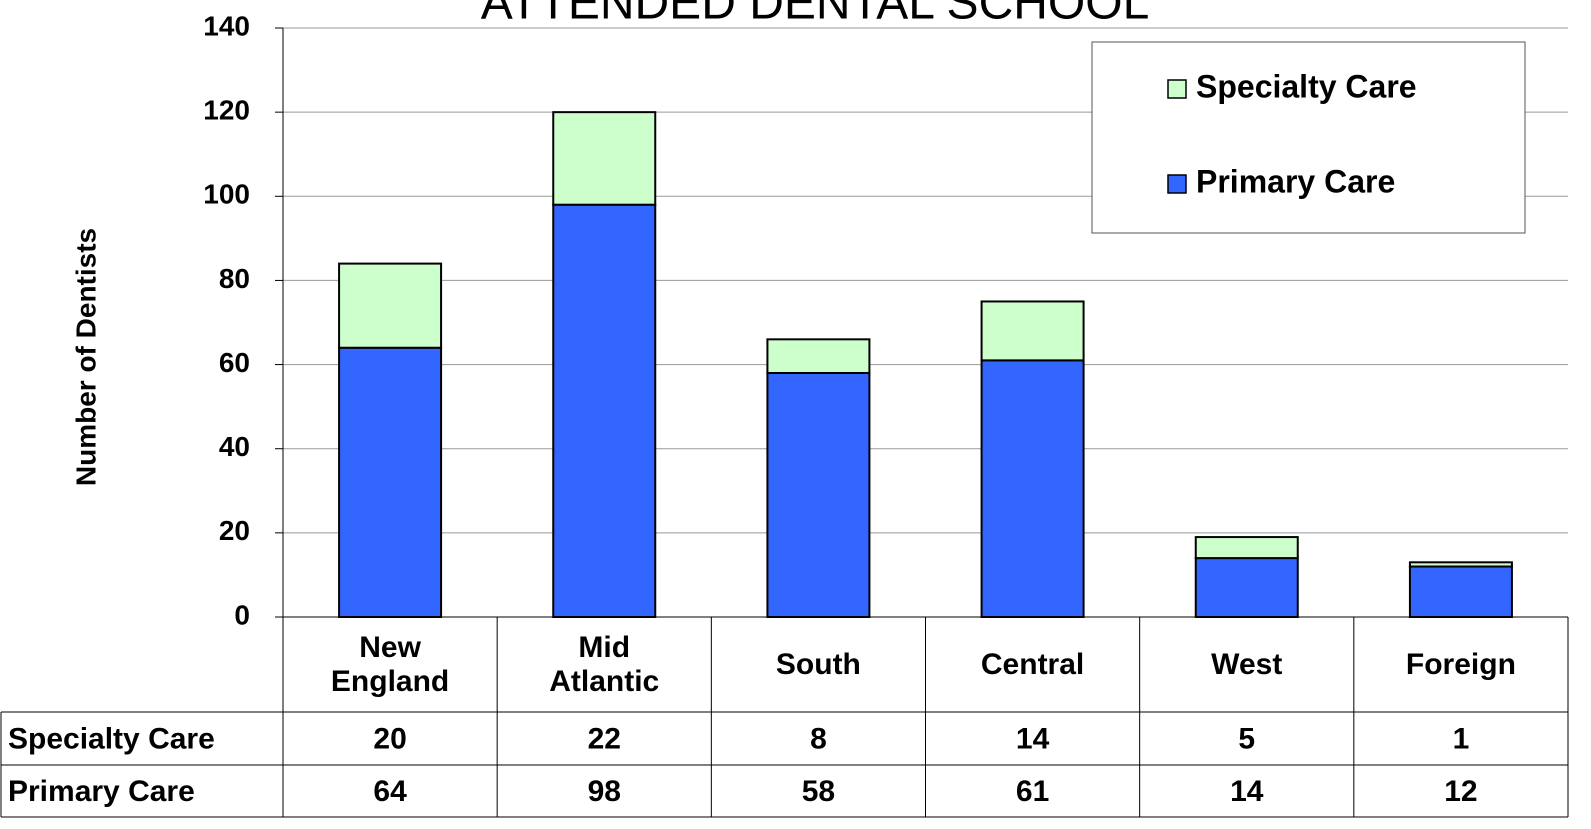 The image size is (1591, 829). I want to click on y-tick-label: 40, so click(234, 446).